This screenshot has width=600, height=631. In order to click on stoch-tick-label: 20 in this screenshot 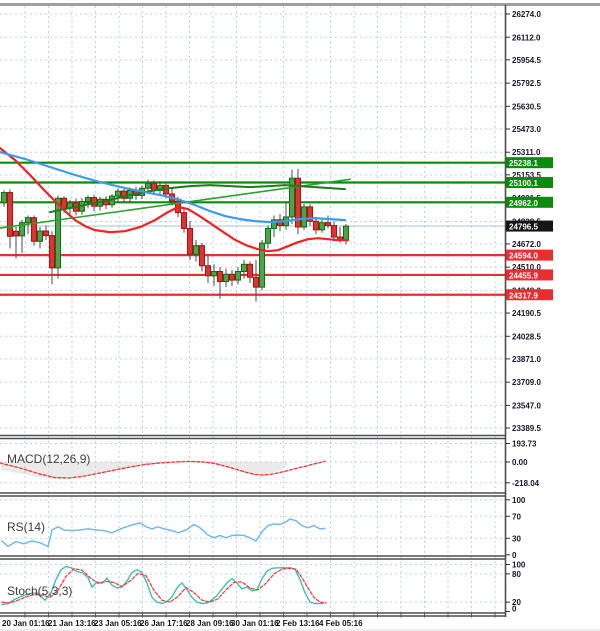, I will do `click(516, 602)`.